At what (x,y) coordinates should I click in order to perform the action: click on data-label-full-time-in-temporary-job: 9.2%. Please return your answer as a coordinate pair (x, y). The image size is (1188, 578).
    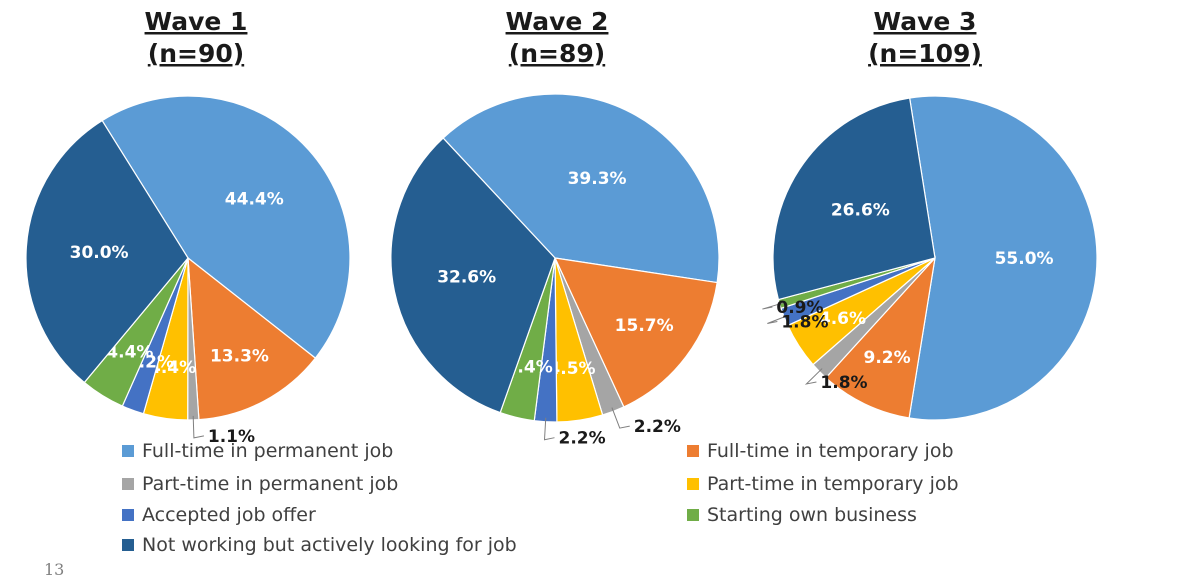
    Looking at the image, I should click on (887, 358).